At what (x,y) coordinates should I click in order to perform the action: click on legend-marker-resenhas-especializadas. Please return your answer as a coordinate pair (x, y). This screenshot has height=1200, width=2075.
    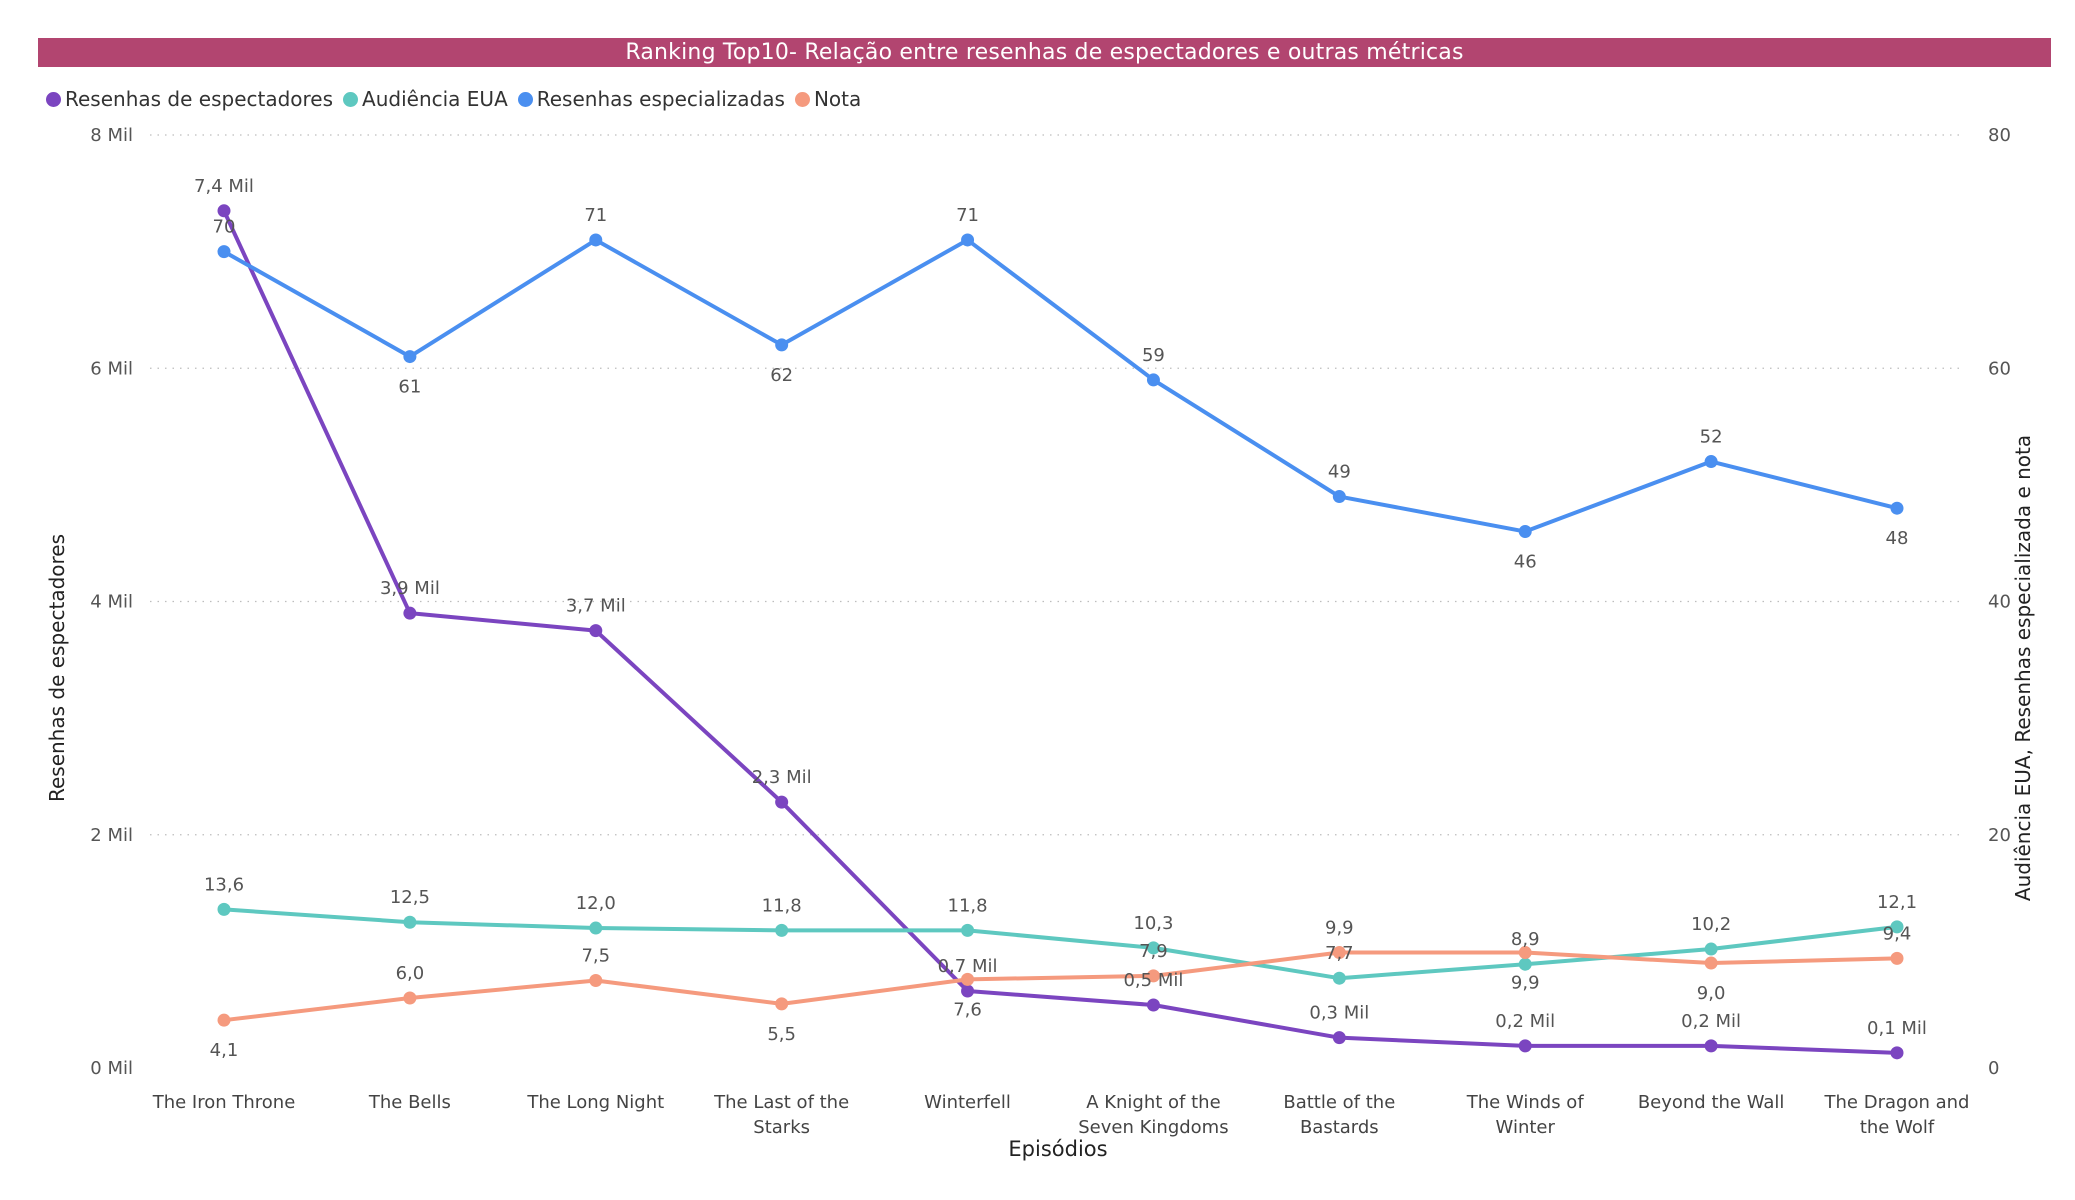
    Looking at the image, I should click on (525, 99).